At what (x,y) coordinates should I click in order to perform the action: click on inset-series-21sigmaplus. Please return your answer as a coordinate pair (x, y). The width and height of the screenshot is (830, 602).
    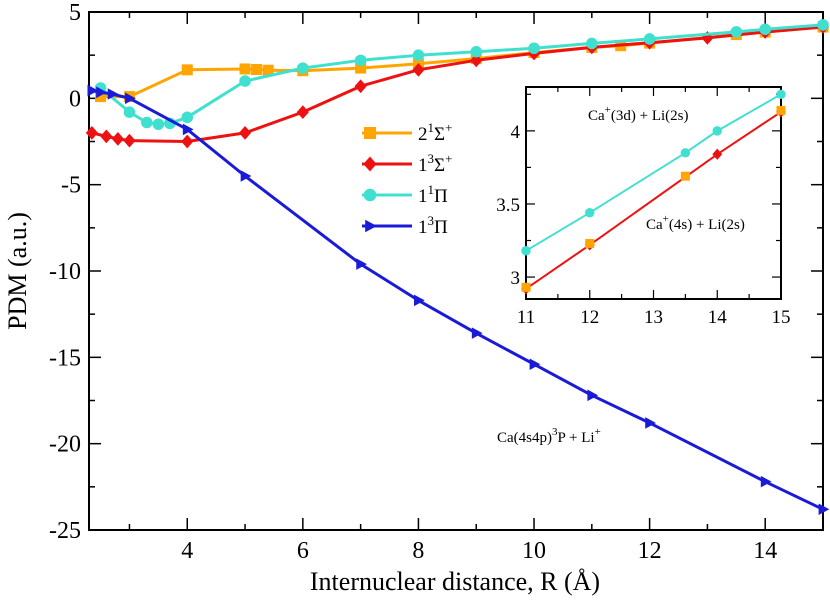
    Looking at the image, I should click on (653, 198).